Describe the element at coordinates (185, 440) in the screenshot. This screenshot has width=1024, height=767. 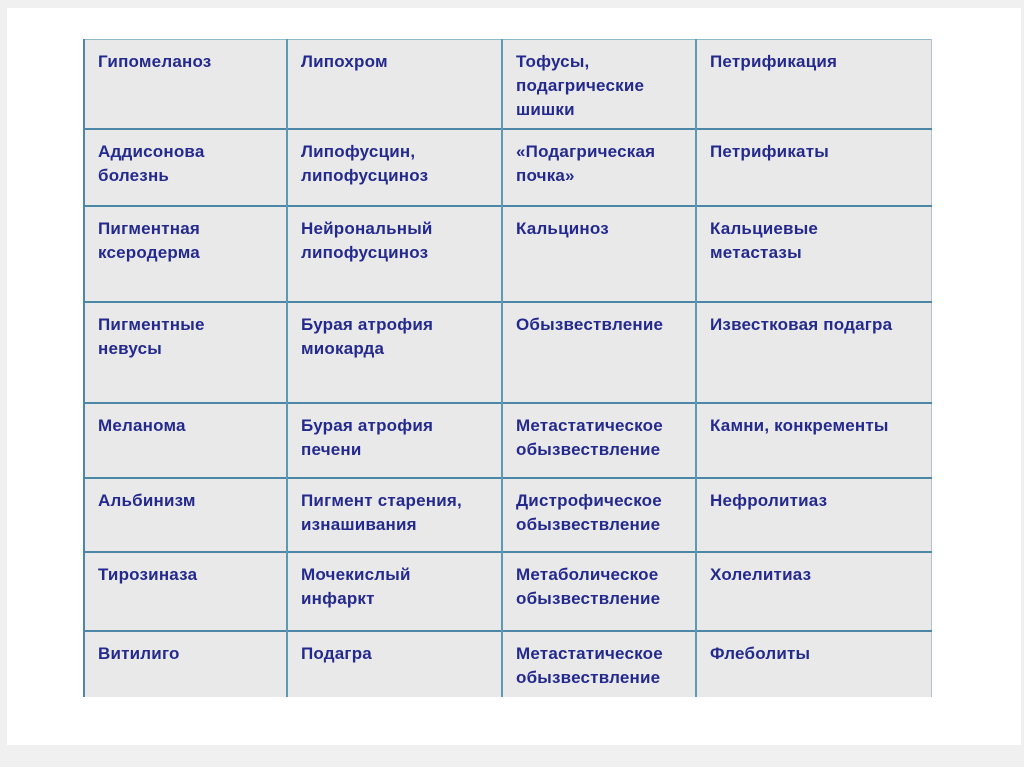
I see `table-cell: Меланома` at that location.